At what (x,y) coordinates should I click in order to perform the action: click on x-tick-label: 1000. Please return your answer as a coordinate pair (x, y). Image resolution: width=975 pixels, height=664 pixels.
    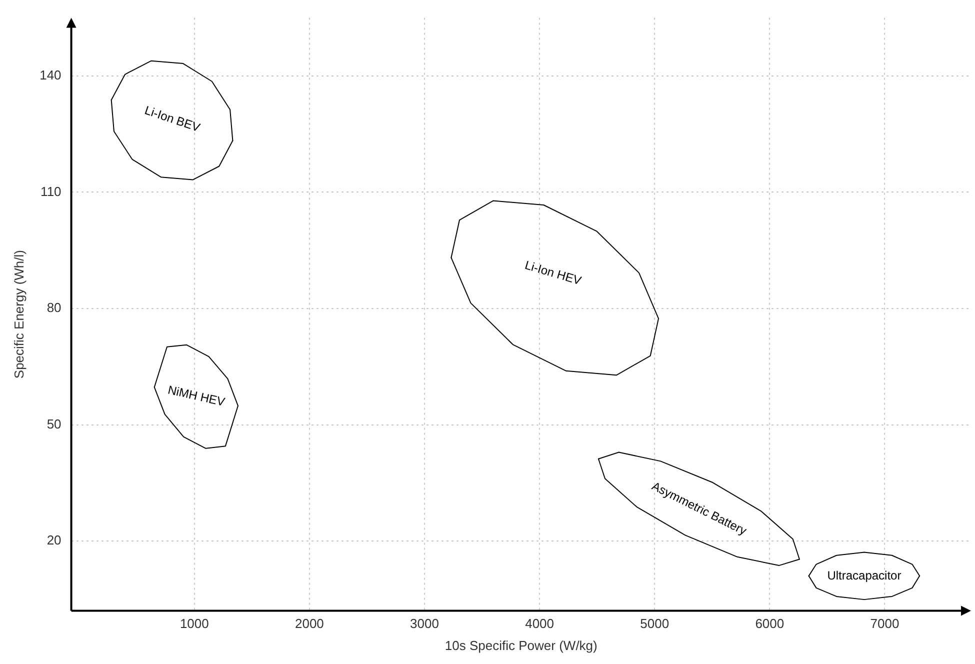
    Looking at the image, I should click on (194, 624).